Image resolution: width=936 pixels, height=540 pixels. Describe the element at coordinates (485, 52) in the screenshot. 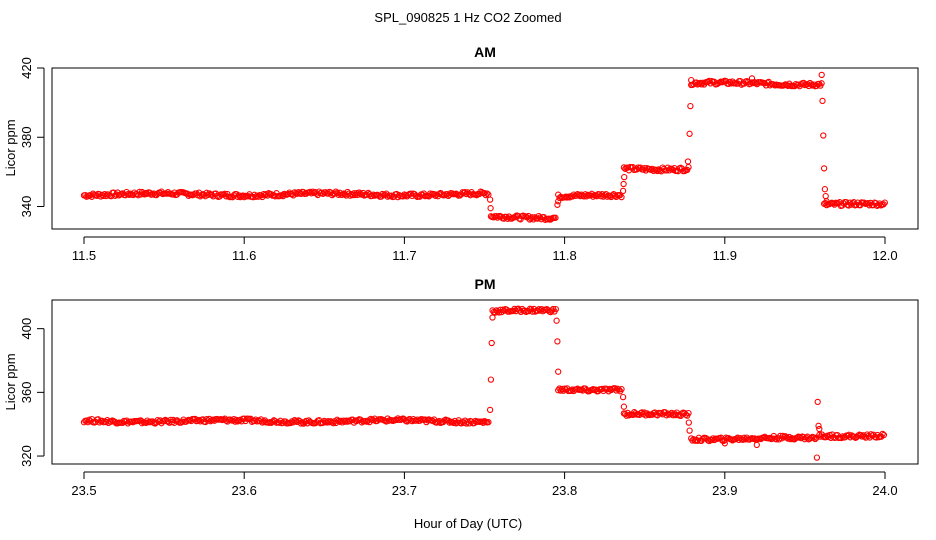

I see `am-panel-title: AM` at that location.